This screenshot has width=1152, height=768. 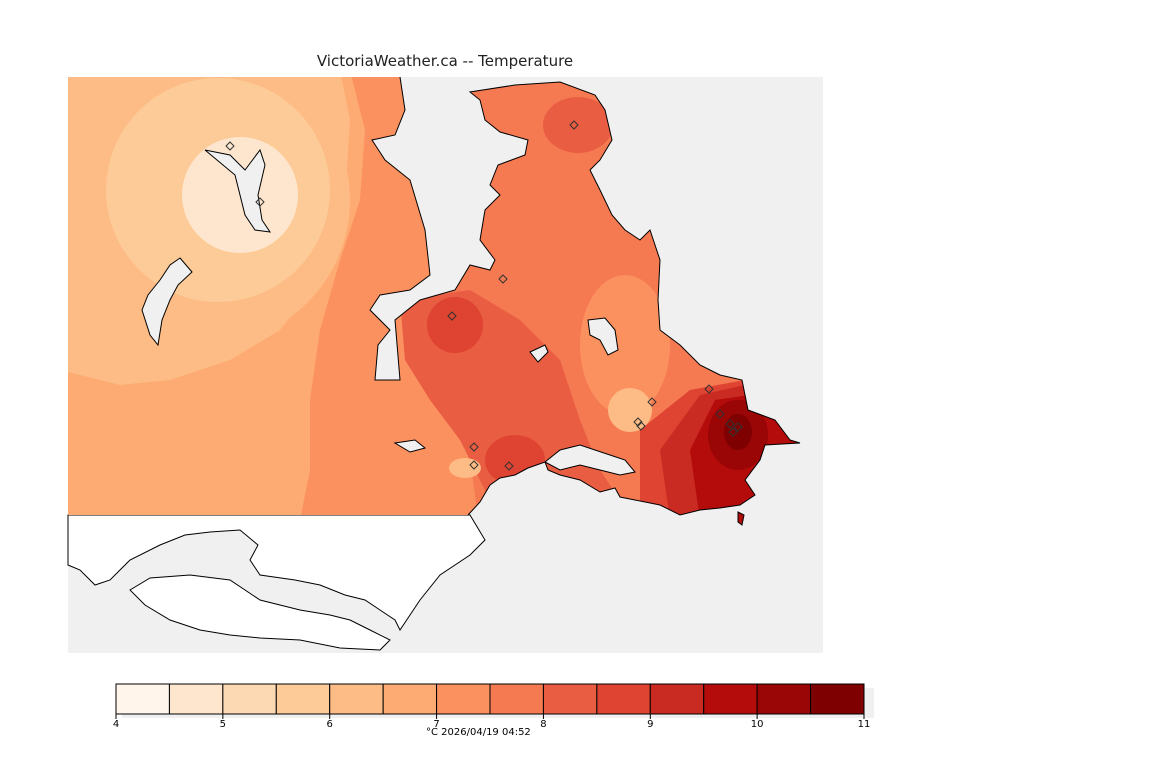 I want to click on inlet-harbour, so click(x=590, y=460).